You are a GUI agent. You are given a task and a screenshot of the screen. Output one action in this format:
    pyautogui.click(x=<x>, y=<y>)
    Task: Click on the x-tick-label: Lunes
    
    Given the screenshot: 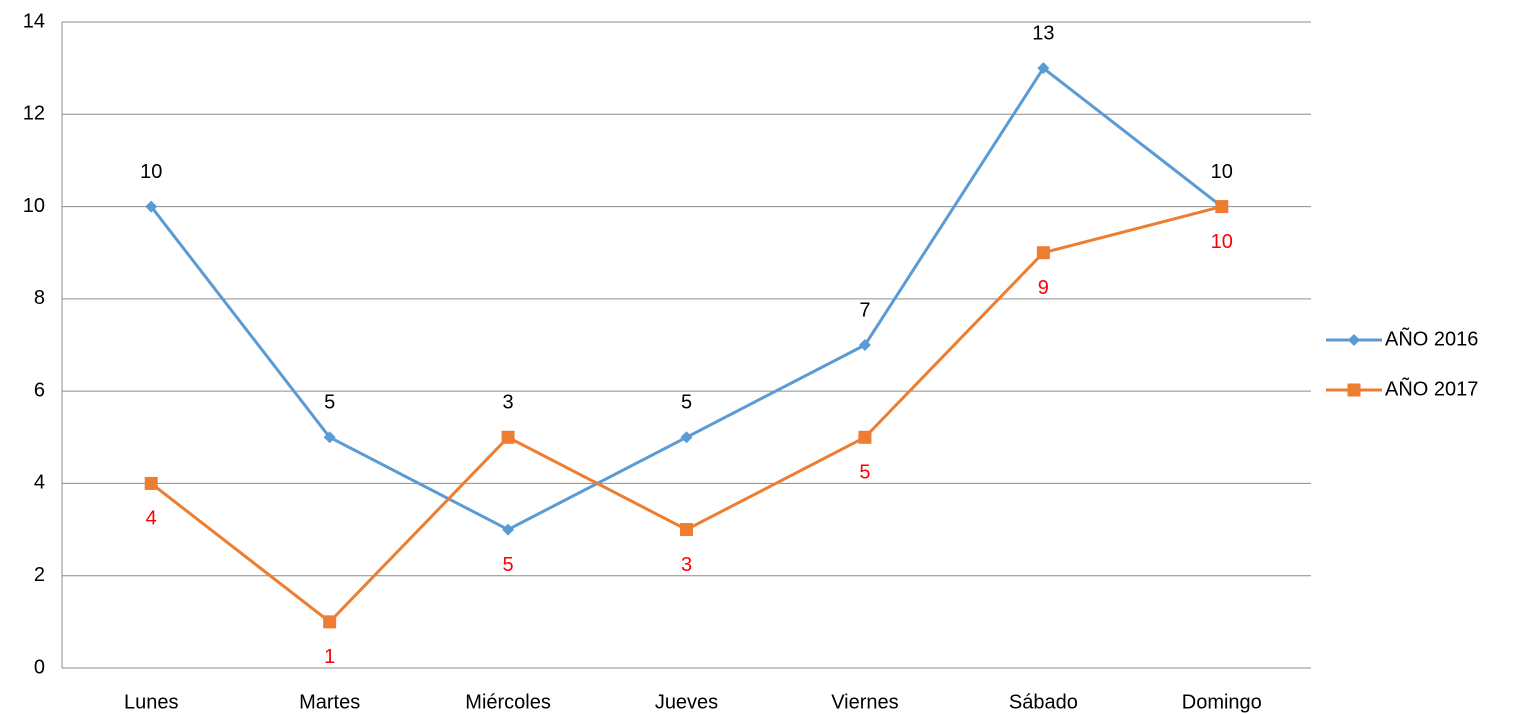 What is the action you would take?
    pyautogui.click(x=151, y=702)
    